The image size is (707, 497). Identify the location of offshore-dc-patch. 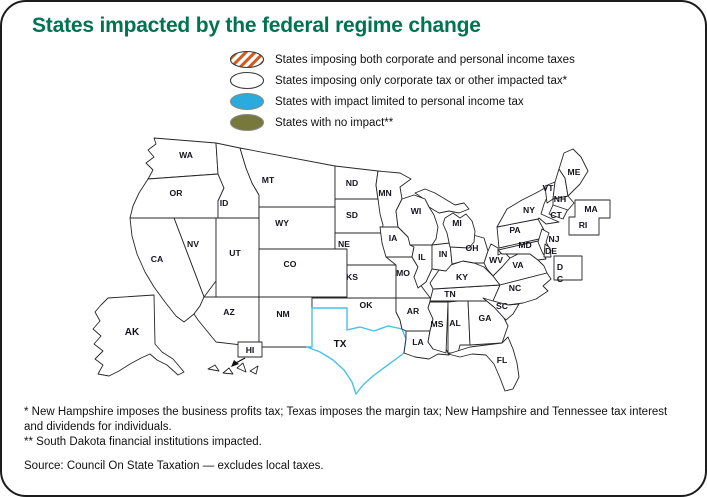
(568, 268).